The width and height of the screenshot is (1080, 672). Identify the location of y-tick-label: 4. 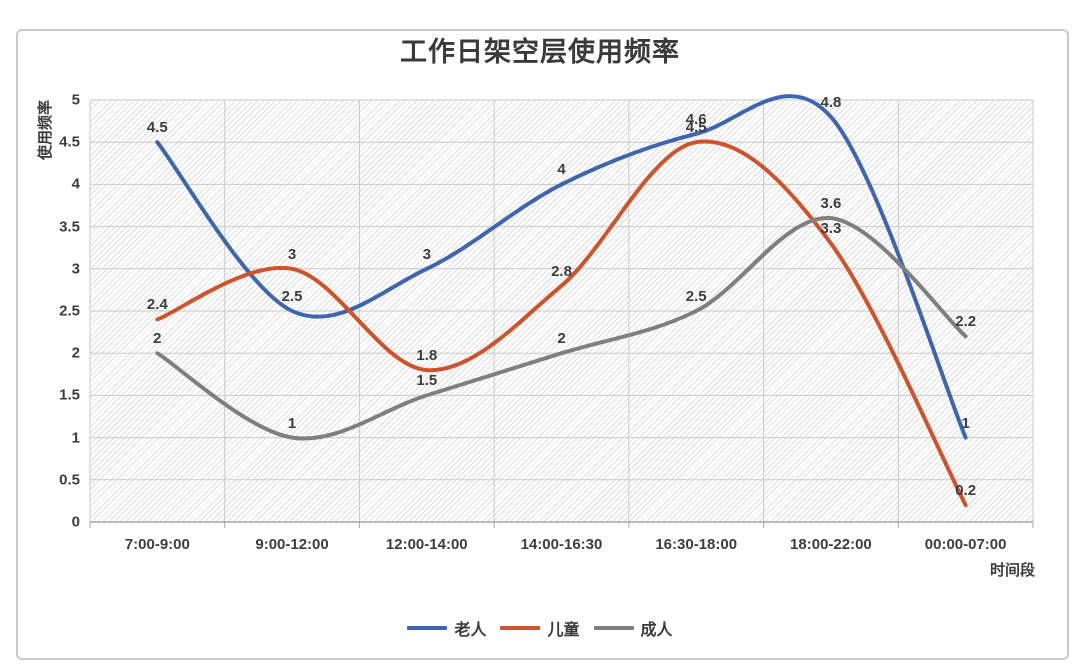
(75, 184).